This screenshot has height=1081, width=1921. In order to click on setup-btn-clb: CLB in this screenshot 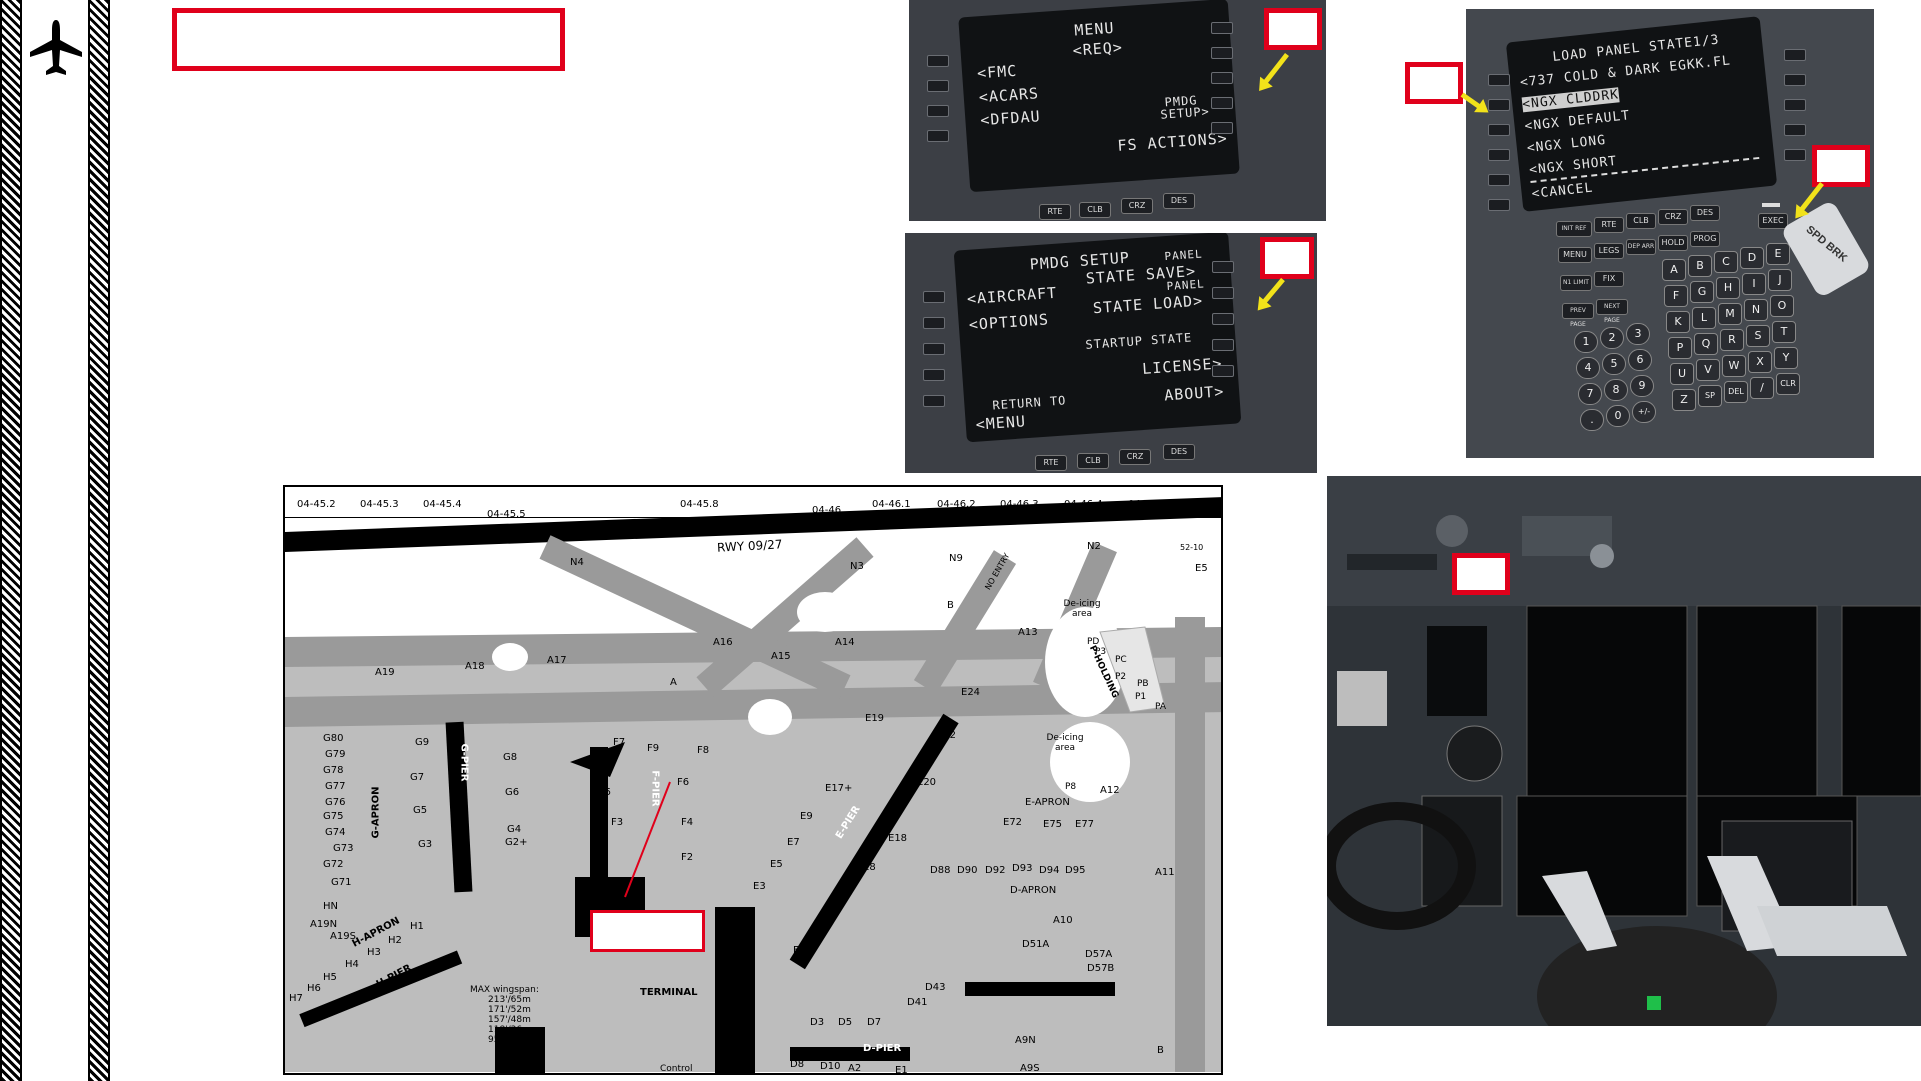, I will do `click(1093, 461)`.